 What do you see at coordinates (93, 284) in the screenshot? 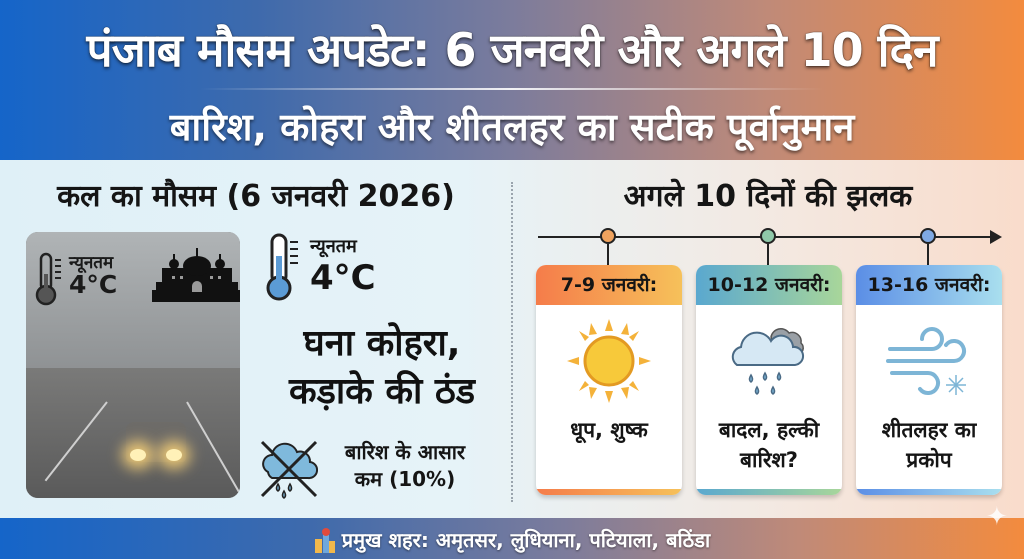
I see `photo-min-temp: 4°C` at bounding box center [93, 284].